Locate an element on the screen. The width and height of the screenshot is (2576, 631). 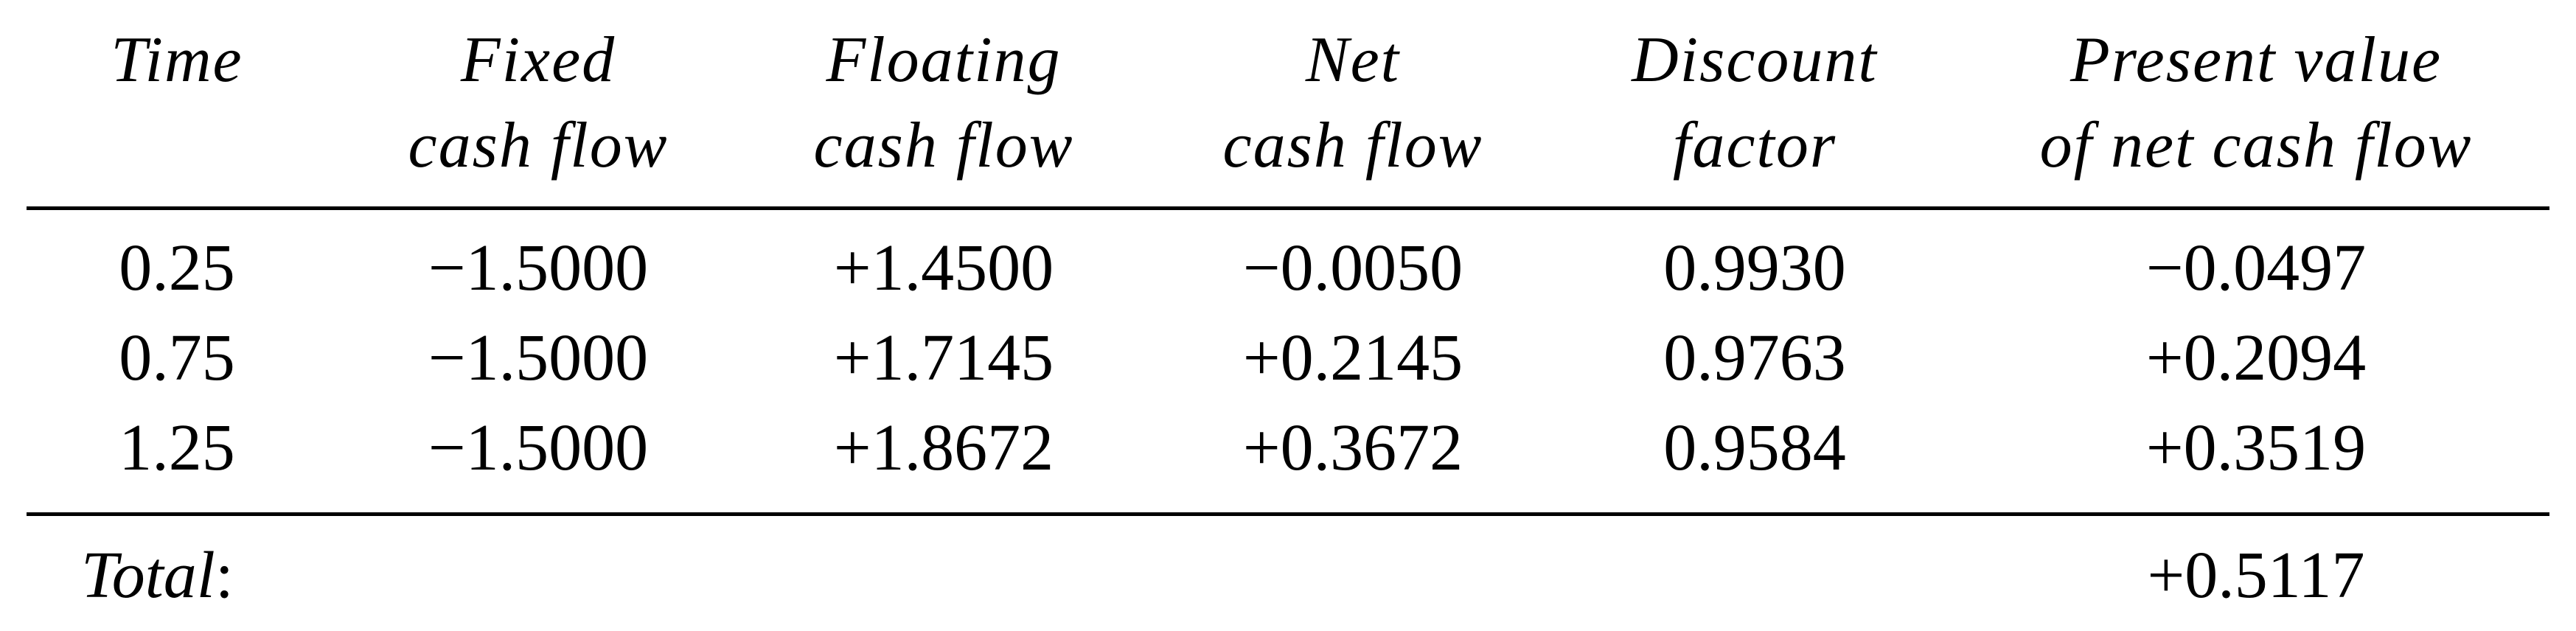
header-net-line1: Net is located at coordinates (1353, 60).